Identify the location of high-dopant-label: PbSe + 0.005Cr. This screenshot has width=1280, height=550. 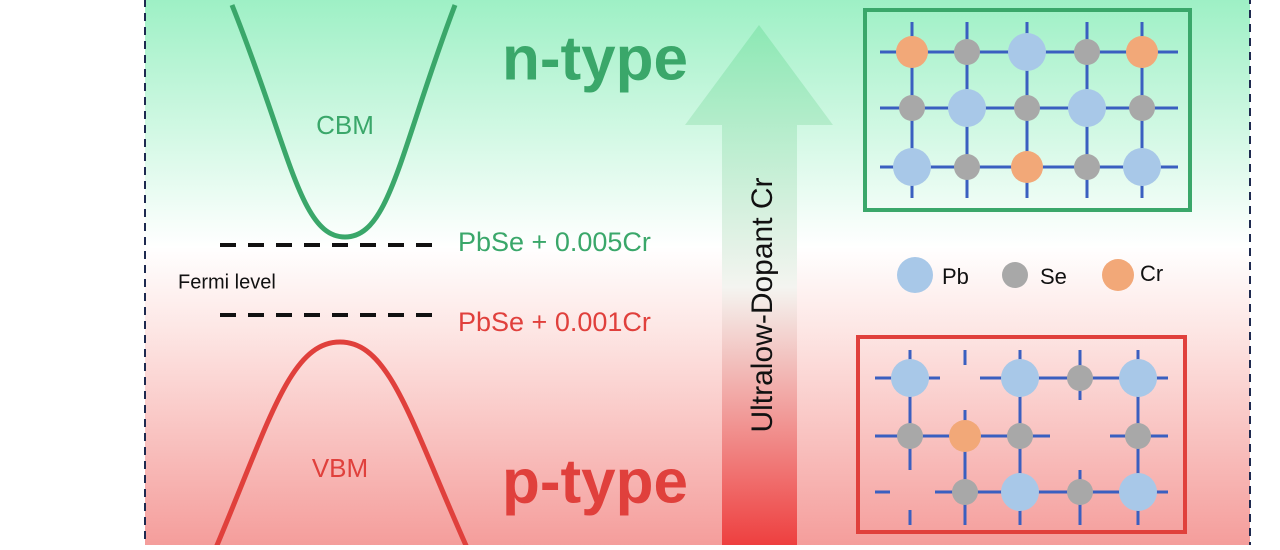
(554, 242).